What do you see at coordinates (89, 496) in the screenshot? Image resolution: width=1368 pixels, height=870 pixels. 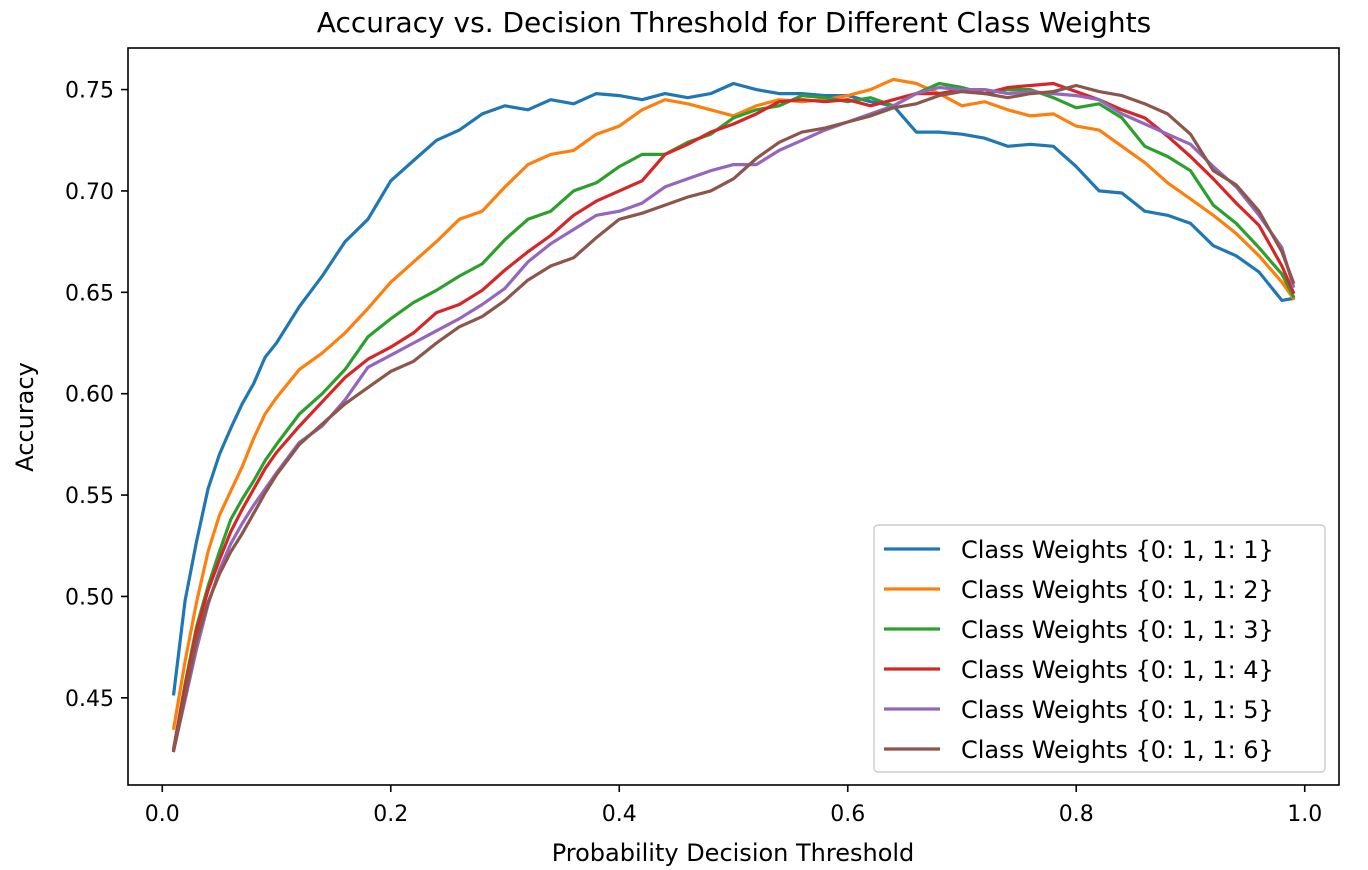 I see `y-tick-label: 0.55` at bounding box center [89, 496].